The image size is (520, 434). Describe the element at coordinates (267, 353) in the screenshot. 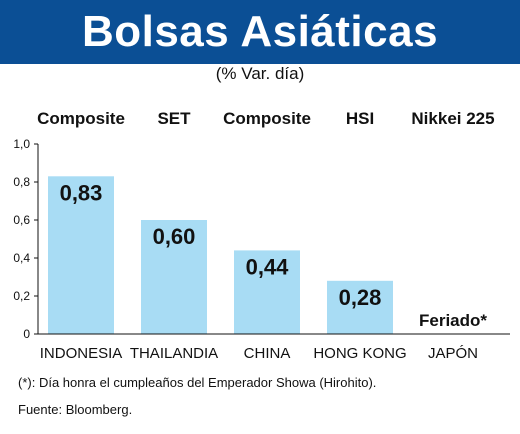

I see `category-label: CHINA` at that location.